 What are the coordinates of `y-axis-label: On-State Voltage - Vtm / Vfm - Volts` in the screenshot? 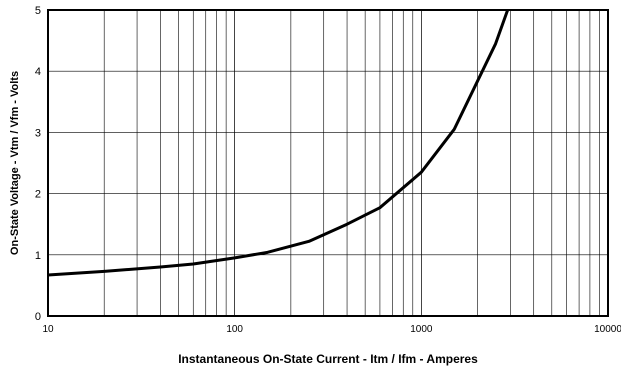 It's located at (15, 163).